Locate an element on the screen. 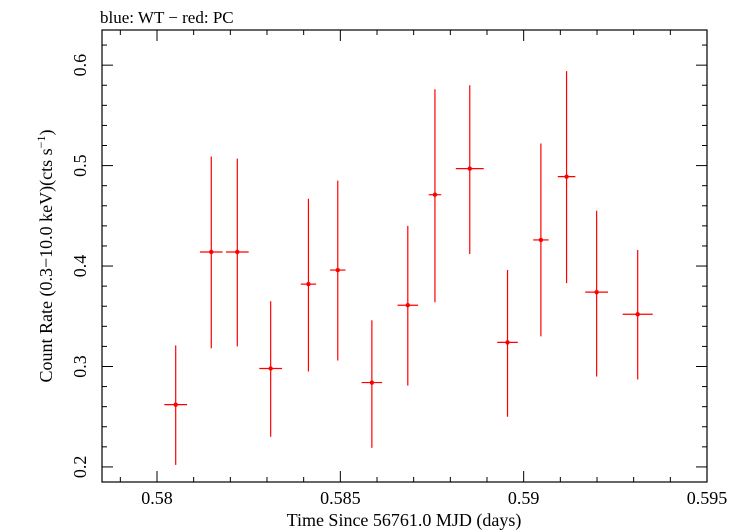 This screenshot has width=742, height=532. y-axis-label-end: ) is located at coordinates (46, 133).